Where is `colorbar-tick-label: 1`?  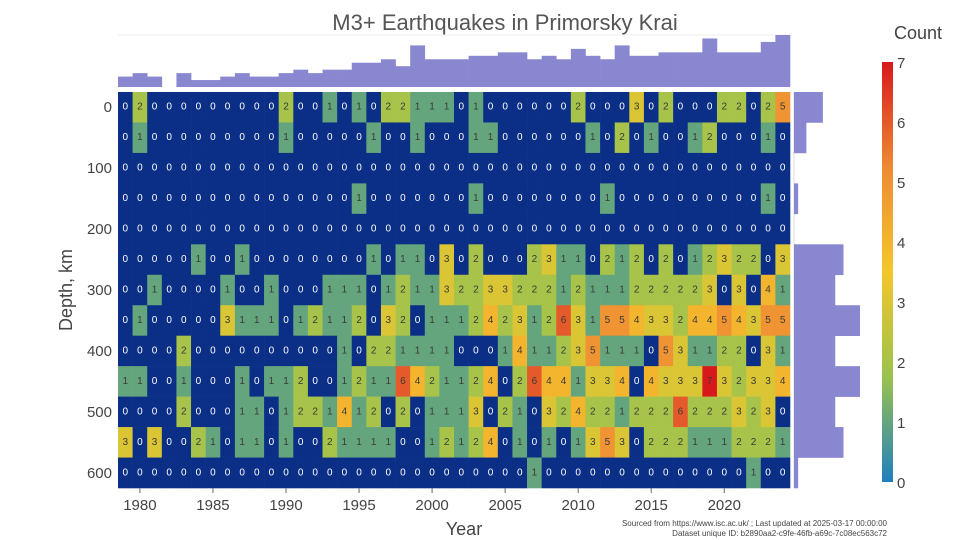 colorbar-tick-label: 1 is located at coordinates (901, 423).